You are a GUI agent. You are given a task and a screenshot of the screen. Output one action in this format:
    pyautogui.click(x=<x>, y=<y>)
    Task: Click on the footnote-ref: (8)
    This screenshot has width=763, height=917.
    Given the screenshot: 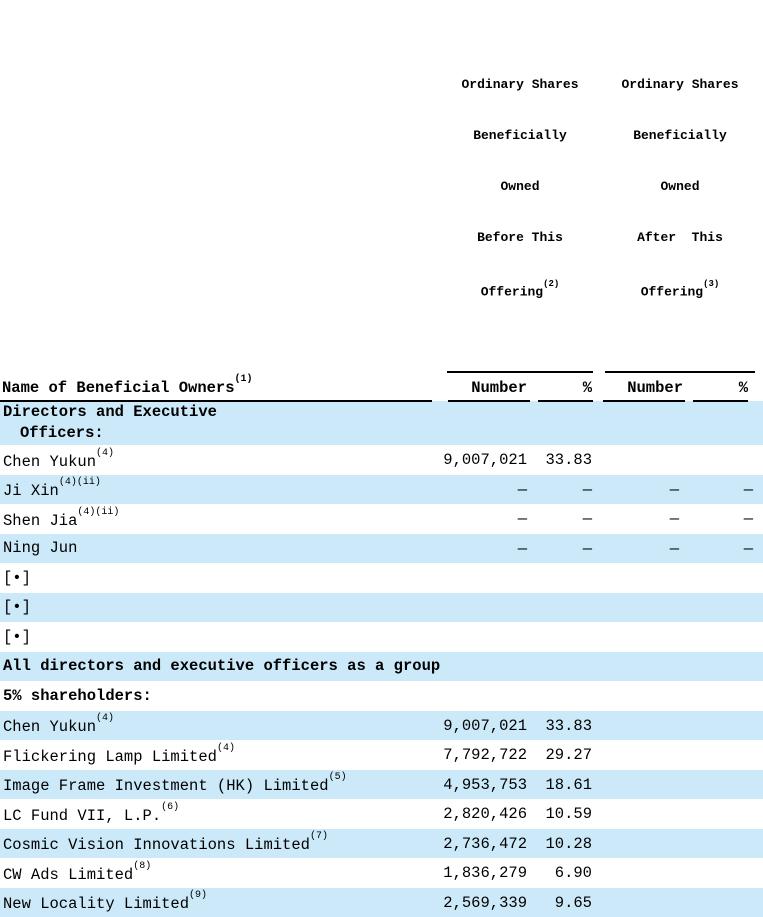 What is the action you would take?
    pyautogui.click(x=142, y=866)
    